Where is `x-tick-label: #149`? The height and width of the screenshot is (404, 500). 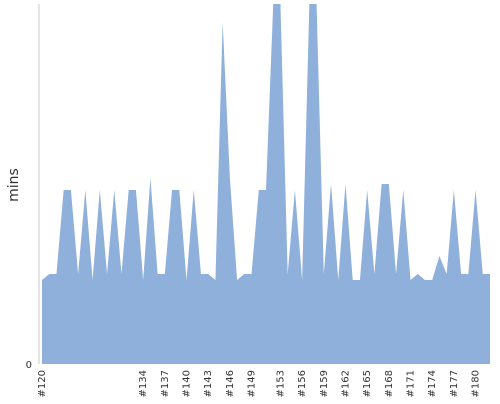
x-tick-label: #149 is located at coordinates (252, 383).